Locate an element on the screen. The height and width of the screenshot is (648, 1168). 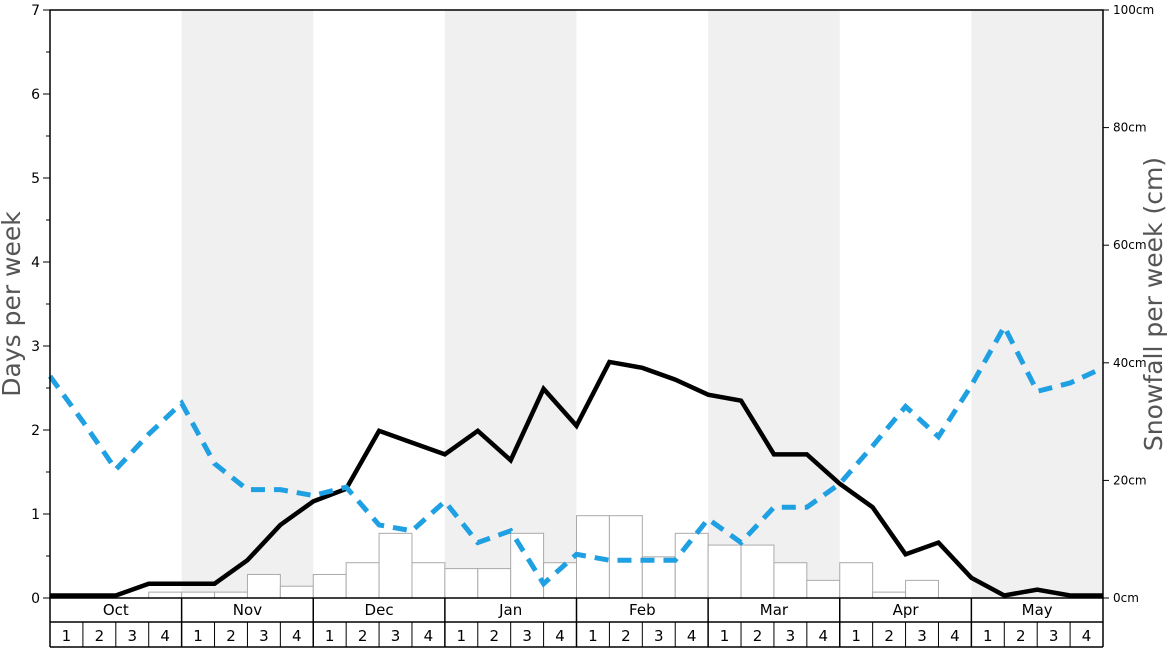
y-tick-label: 7 is located at coordinates (35, 11).